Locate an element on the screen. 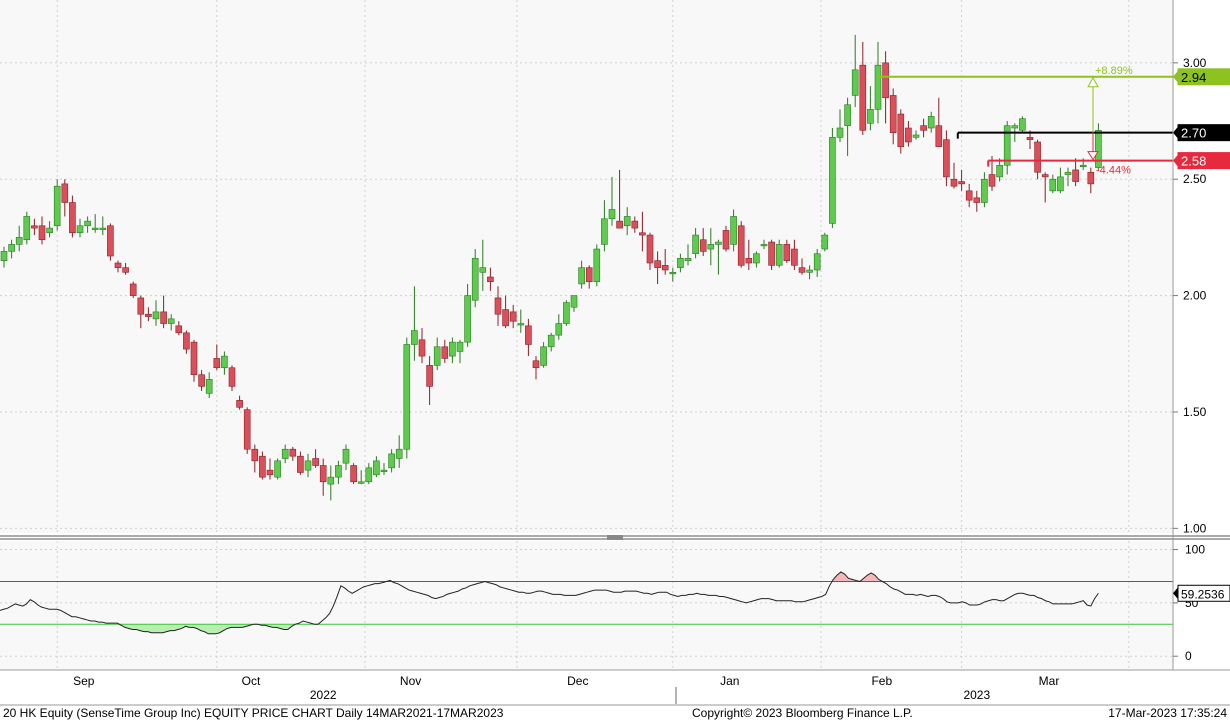  price-tick-label: 2.00 is located at coordinates (1195, 296).